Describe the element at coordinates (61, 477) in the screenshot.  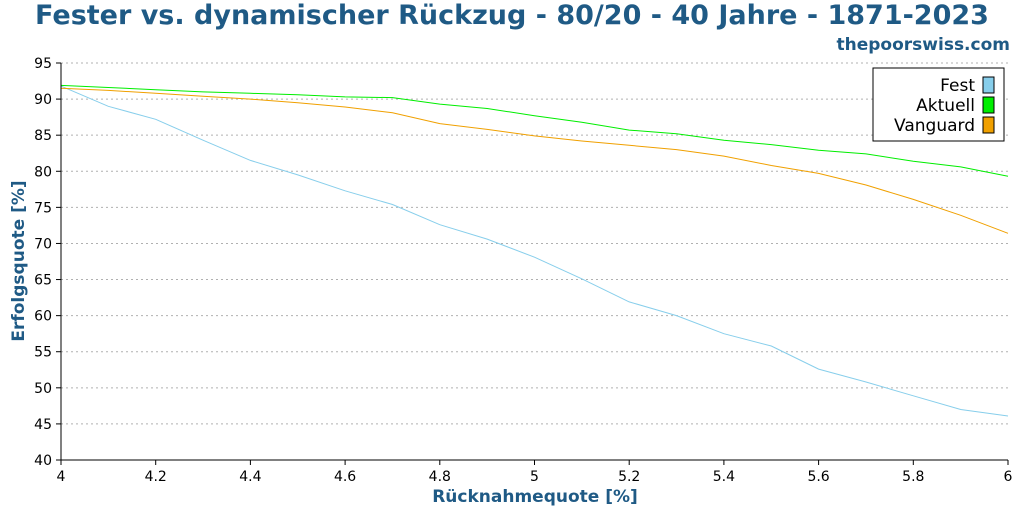
I see `x-tick-label: 4` at that location.